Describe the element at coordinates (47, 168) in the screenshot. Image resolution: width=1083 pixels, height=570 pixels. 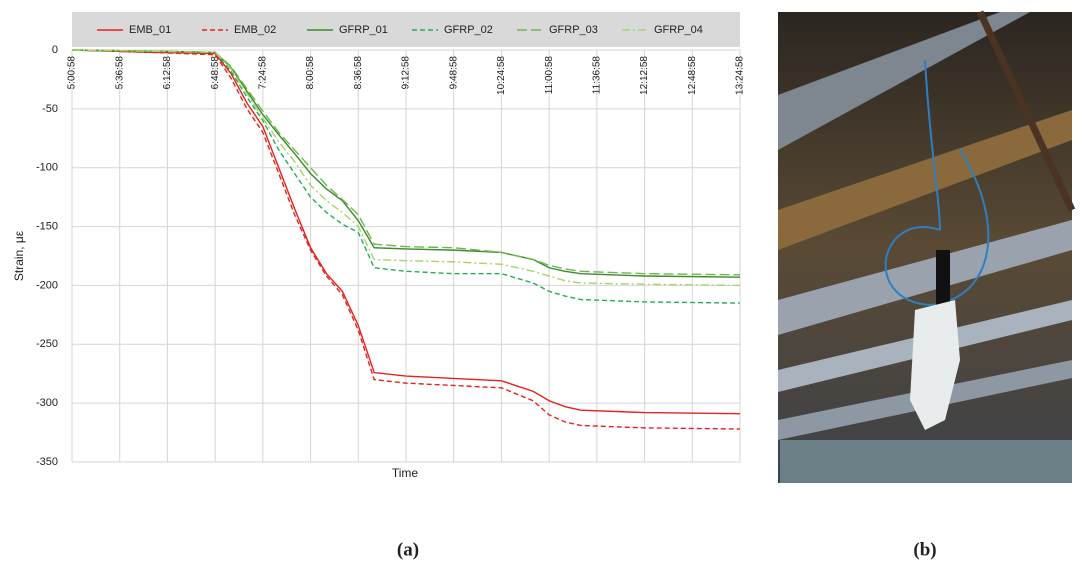
I see `y-tick-label: -100` at that location.